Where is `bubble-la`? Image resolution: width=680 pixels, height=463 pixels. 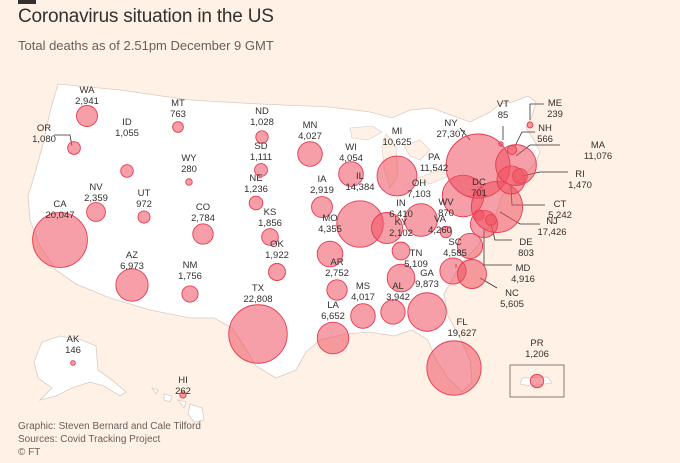 bubble-la is located at coordinates (333, 338).